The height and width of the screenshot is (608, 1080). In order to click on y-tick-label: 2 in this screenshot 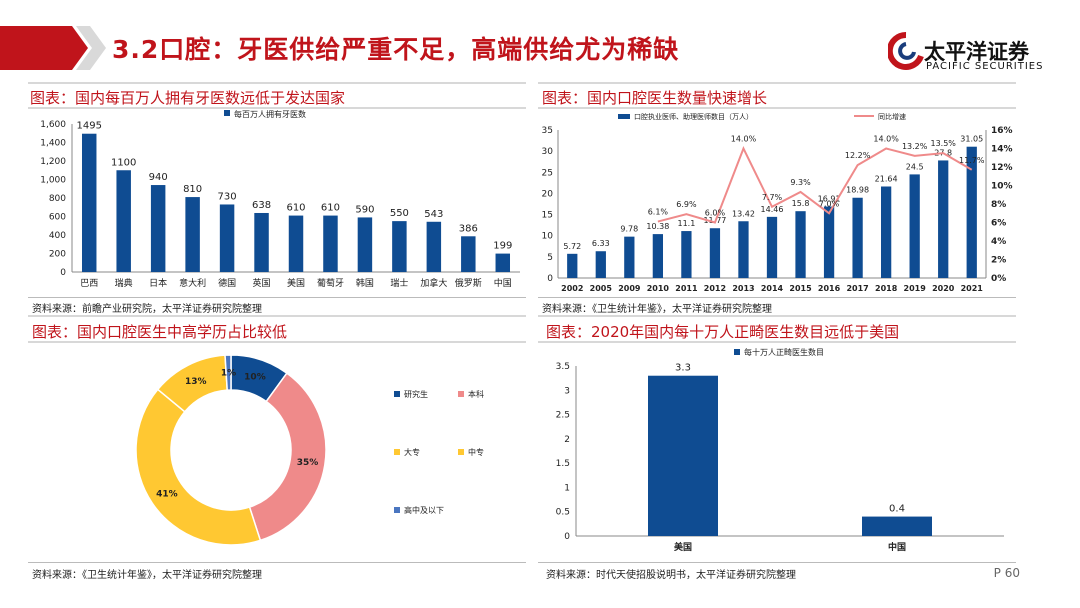, I will do `click(567, 440)`.